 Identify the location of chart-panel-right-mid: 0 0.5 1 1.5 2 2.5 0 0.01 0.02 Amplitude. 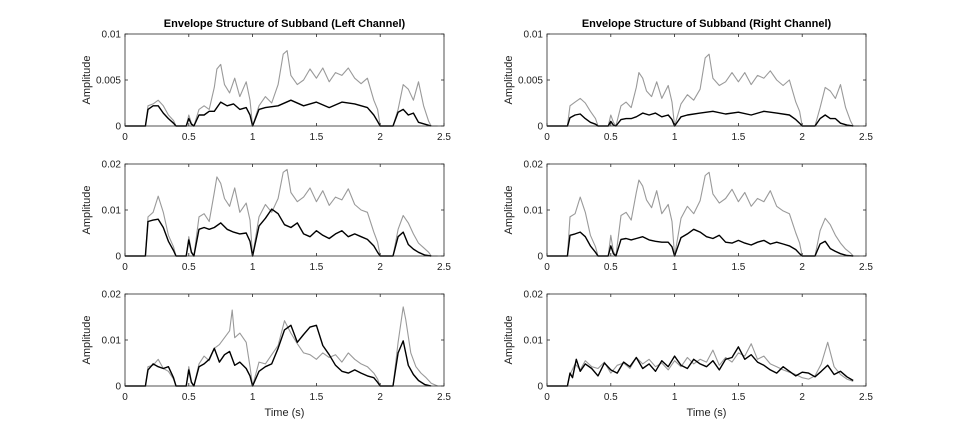
(688, 217).